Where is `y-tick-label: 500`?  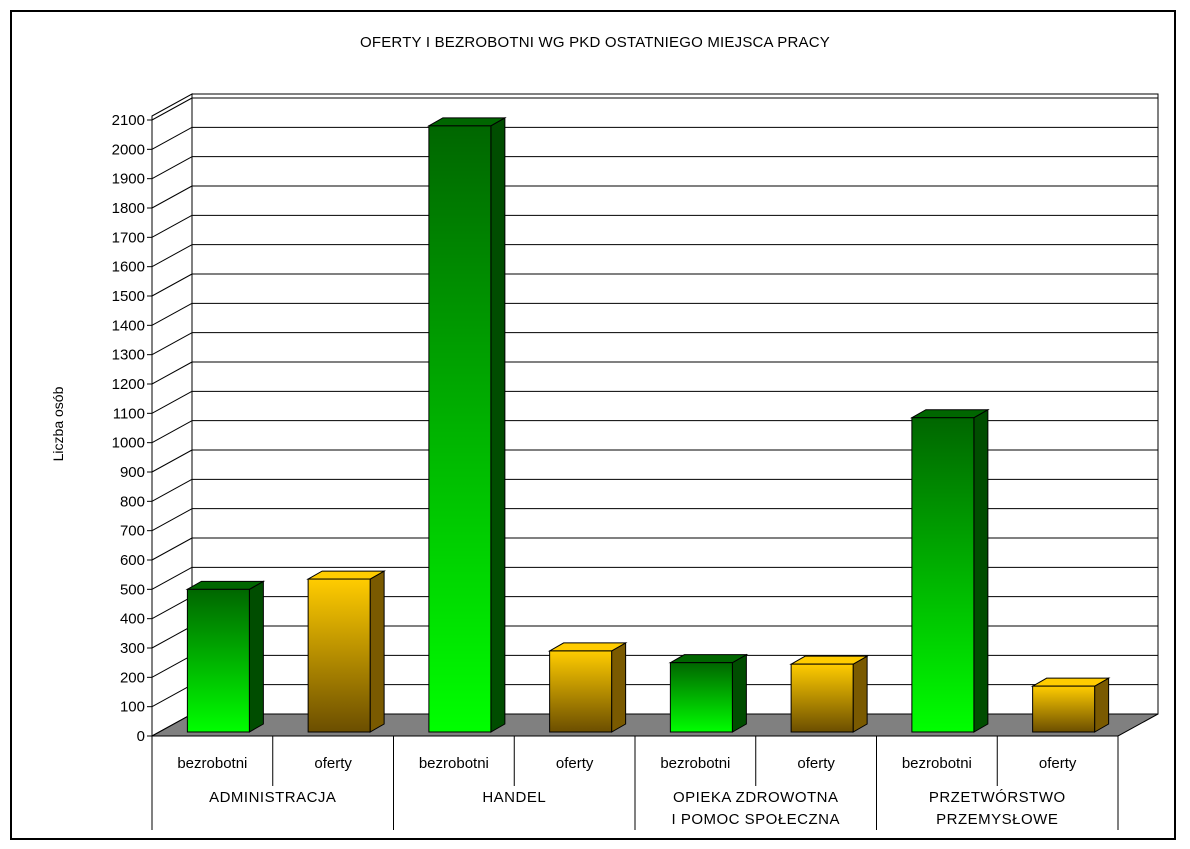 y-tick-label: 500 is located at coordinates (132, 589).